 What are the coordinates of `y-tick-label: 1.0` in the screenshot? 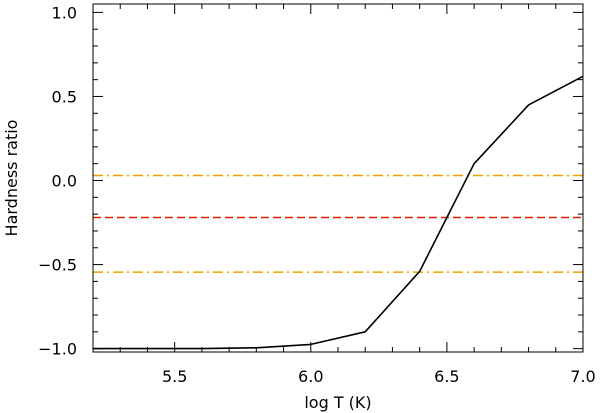 It's located at (64, 12).